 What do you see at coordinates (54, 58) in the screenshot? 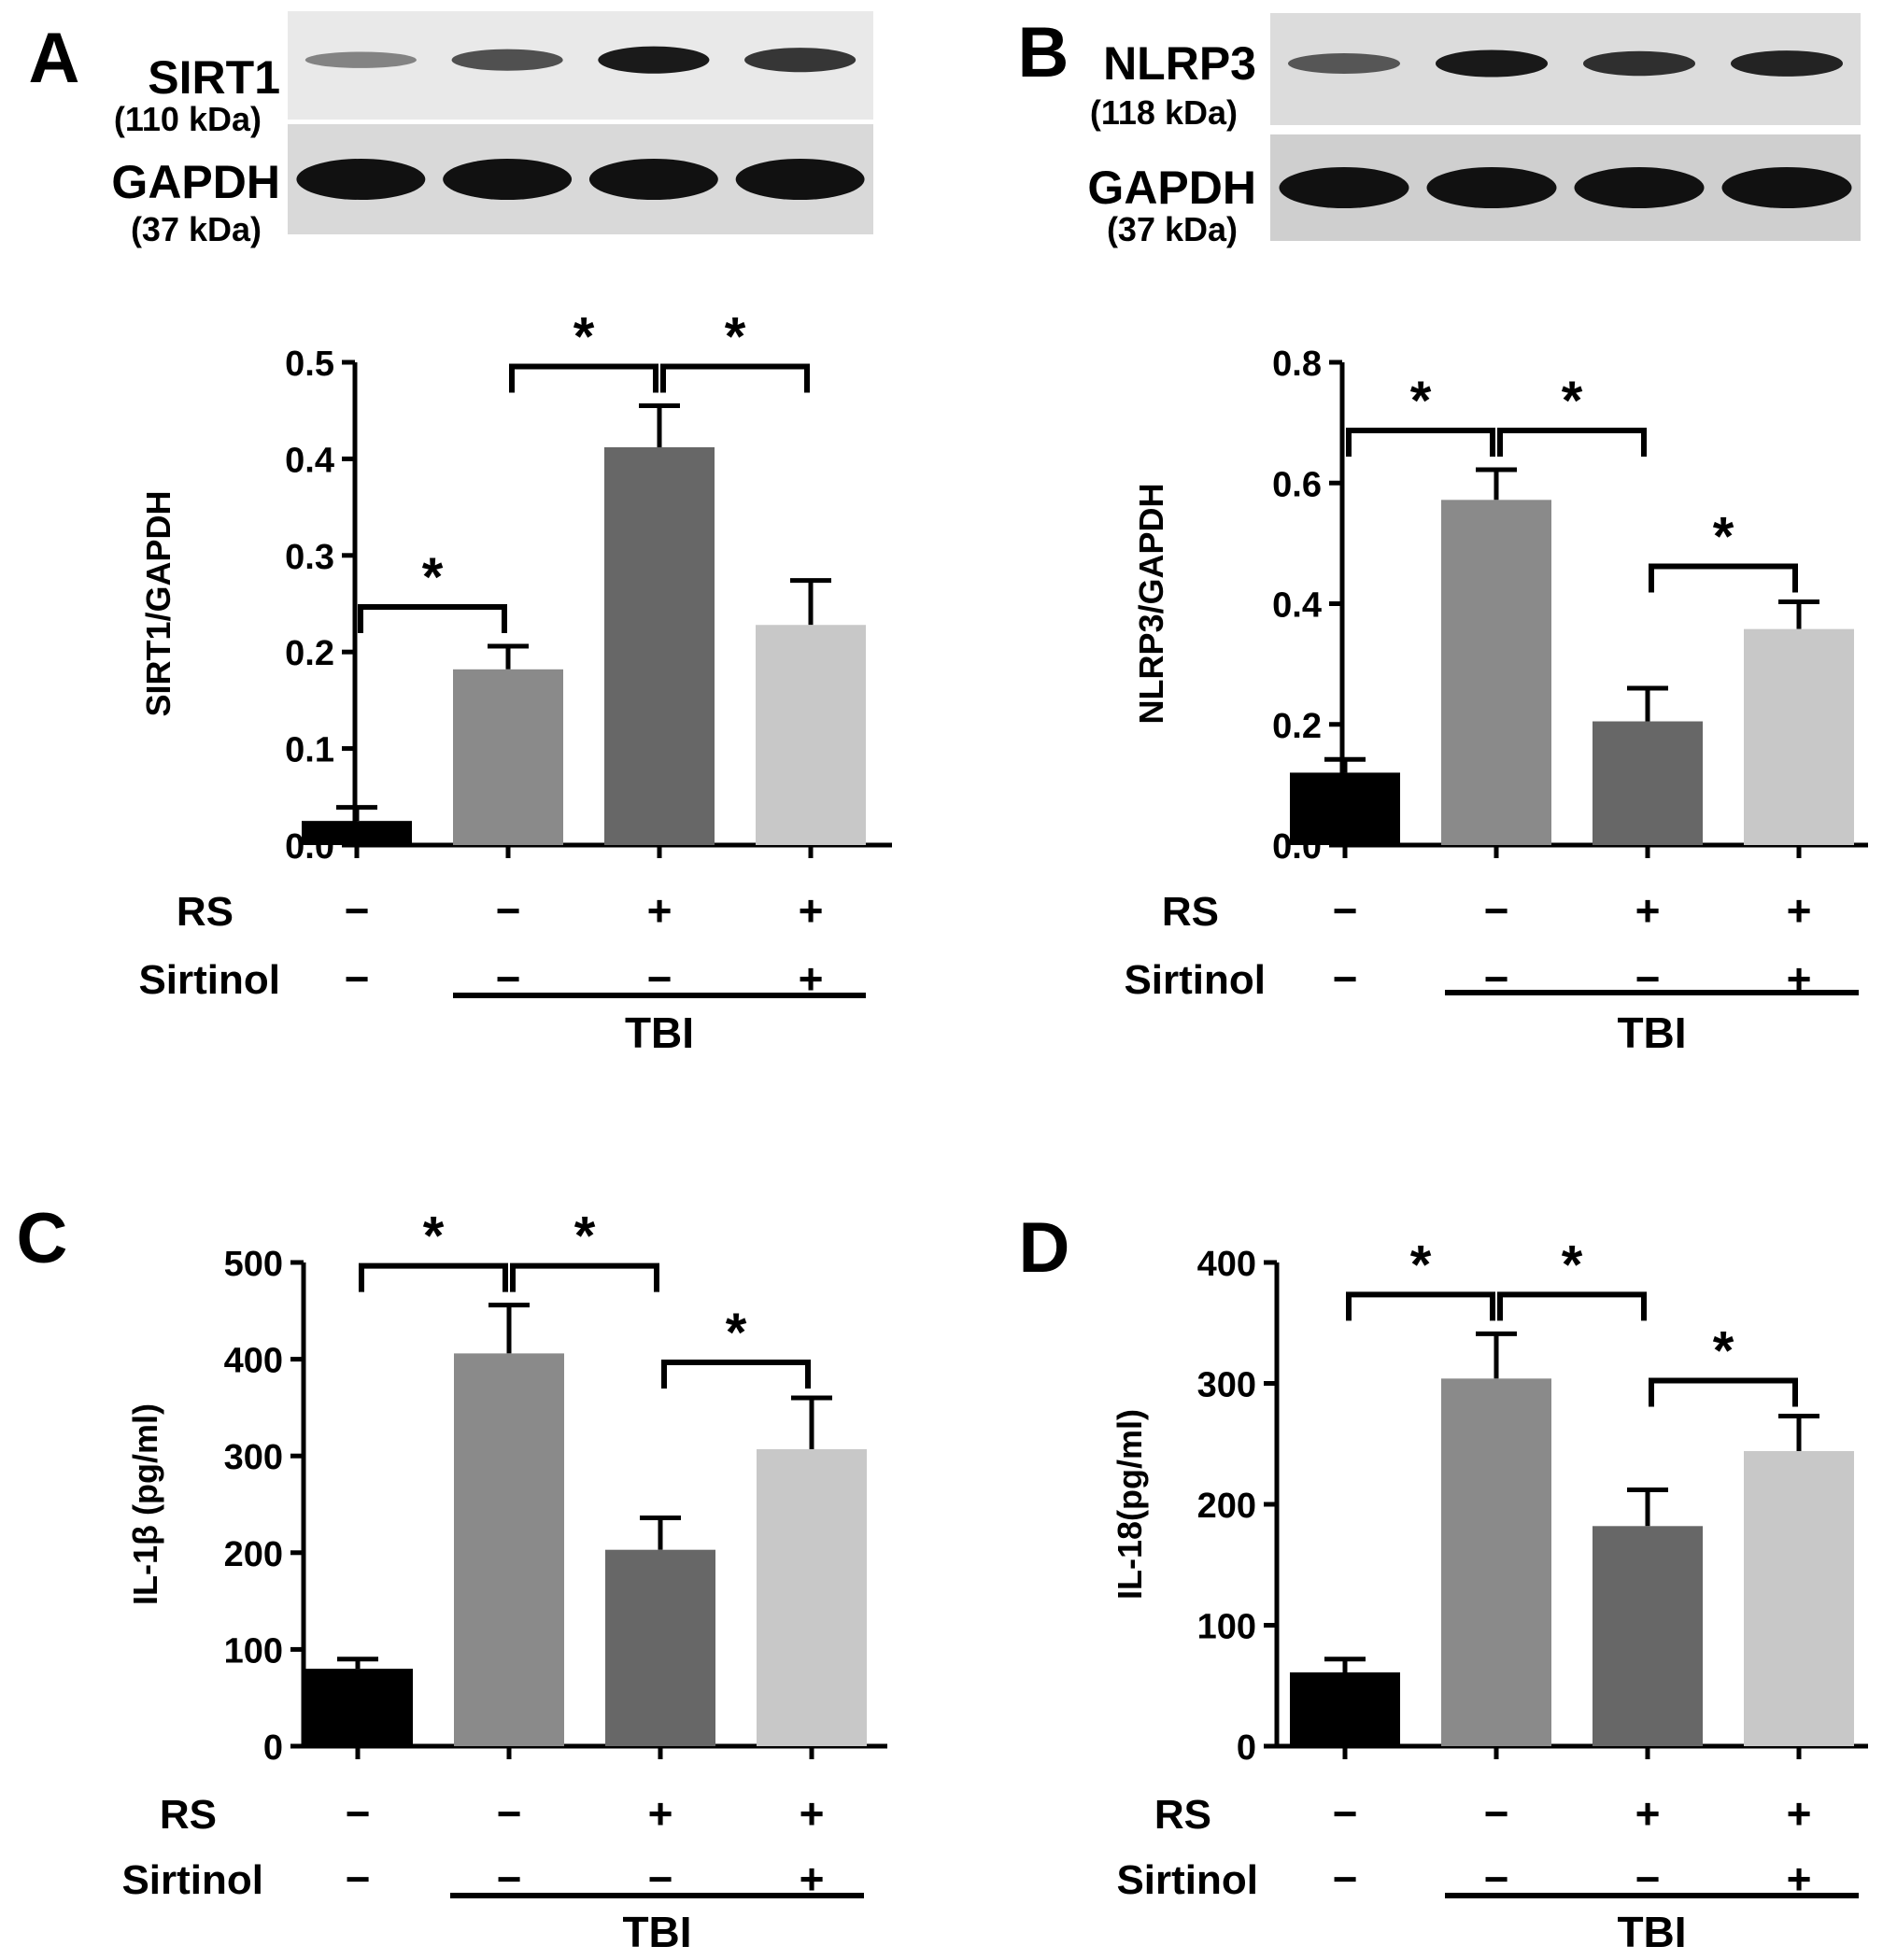
I see `panel-letter: A` at bounding box center [54, 58].